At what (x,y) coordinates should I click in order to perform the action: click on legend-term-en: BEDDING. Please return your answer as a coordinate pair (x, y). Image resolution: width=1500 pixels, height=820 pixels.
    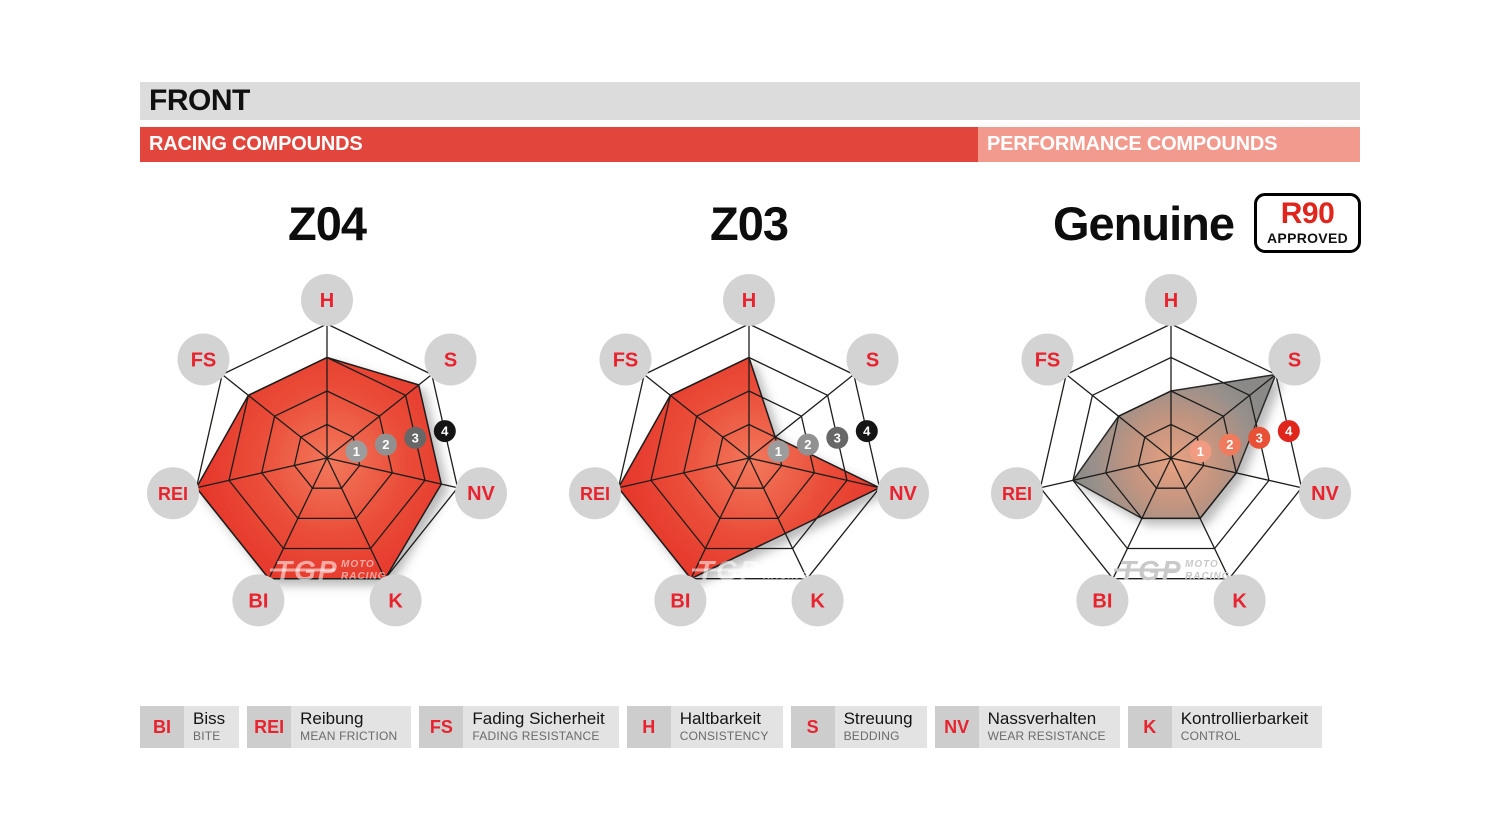
    Looking at the image, I should click on (871, 736).